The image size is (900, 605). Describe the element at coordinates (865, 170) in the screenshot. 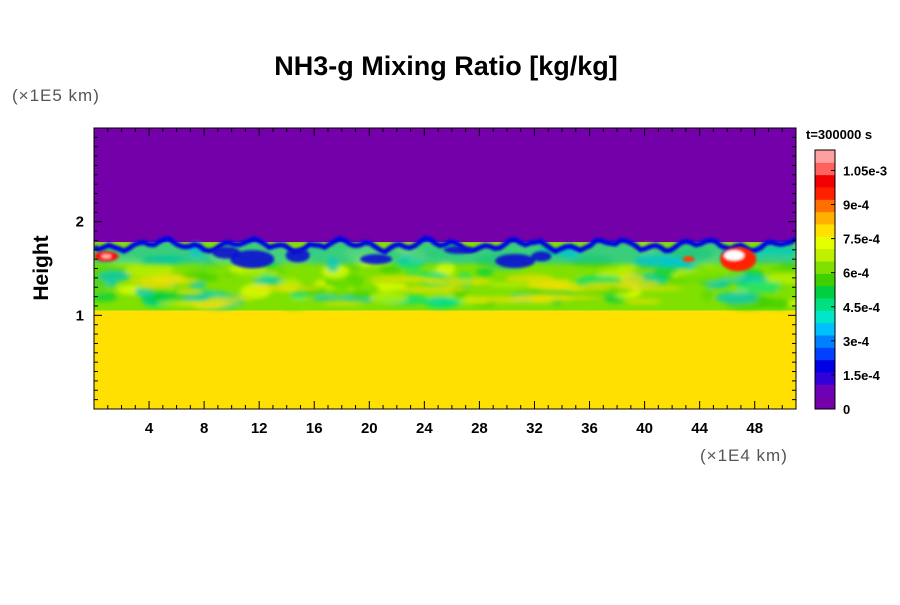

I see `colorbar-tick-label: 1.05e-3` at that location.